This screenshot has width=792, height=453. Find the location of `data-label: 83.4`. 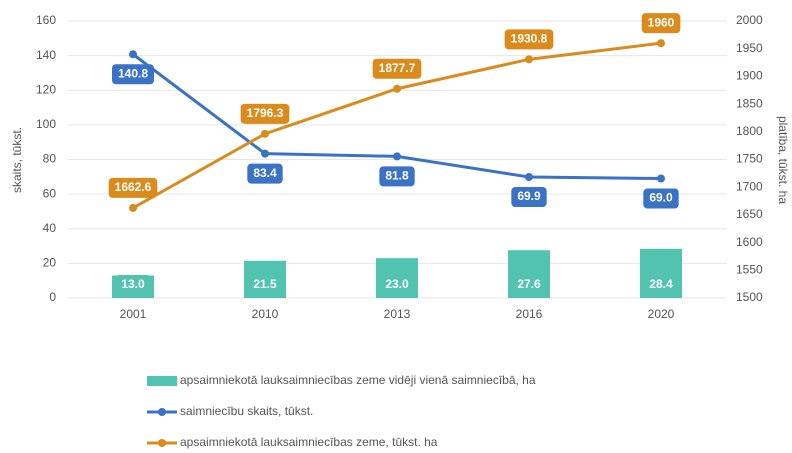

data-label: 83.4 is located at coordinates (265, 173).